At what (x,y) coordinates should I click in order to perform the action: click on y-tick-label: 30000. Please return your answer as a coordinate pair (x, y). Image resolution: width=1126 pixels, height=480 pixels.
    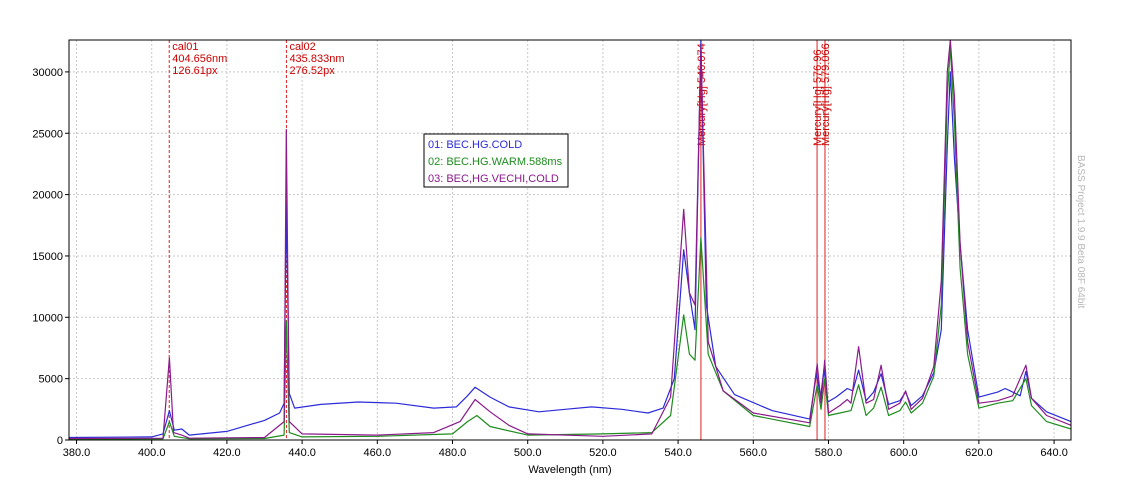
    Looking at the image, I should click on (47, 73).